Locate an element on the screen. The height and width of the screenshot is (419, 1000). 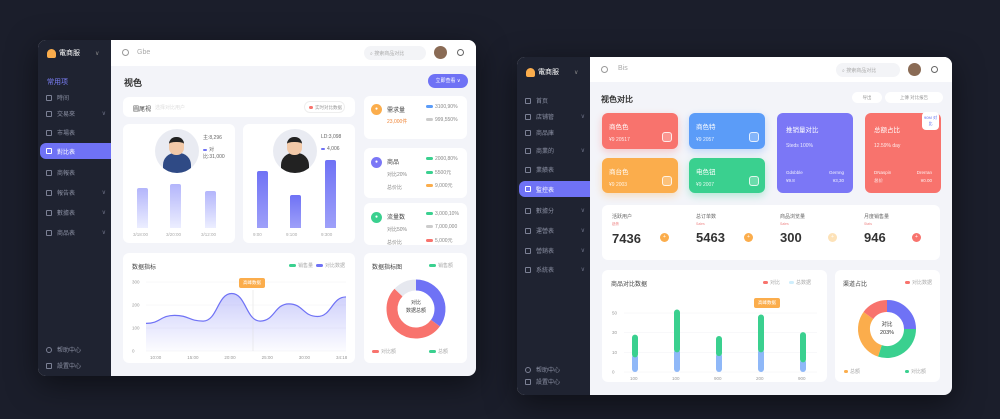
big-metric-card: 推销量对比 Steds 100% Gdsbble ¥9.8 Gernng ¥3,30 is located at coordinates (815, 153).